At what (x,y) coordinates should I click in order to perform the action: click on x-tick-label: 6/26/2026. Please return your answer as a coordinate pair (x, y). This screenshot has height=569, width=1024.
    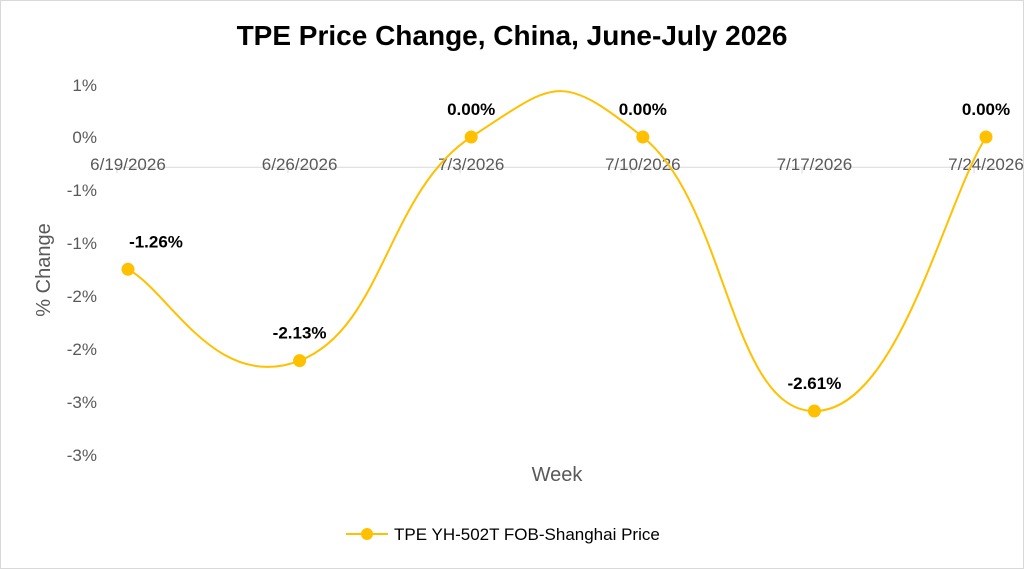
    Looking at the image, I should click on (300, 164).